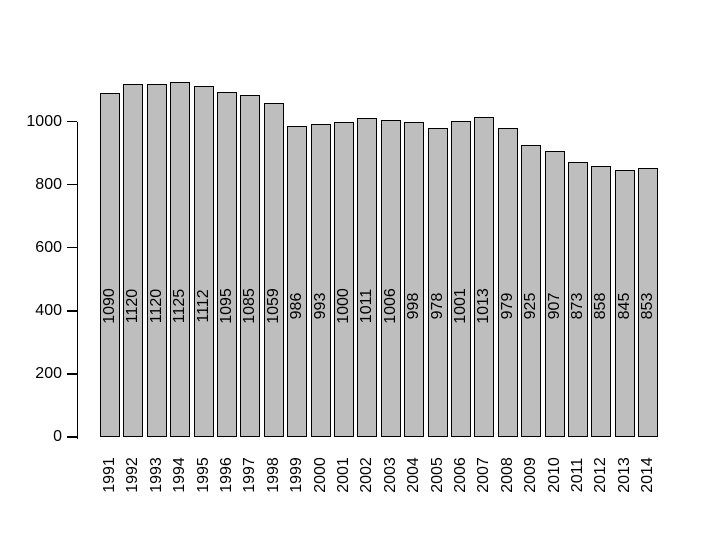 Image resolution: width=720 pixels, height=540 pixels. I want to click on y-tick-label: 800, so click(48, 184).